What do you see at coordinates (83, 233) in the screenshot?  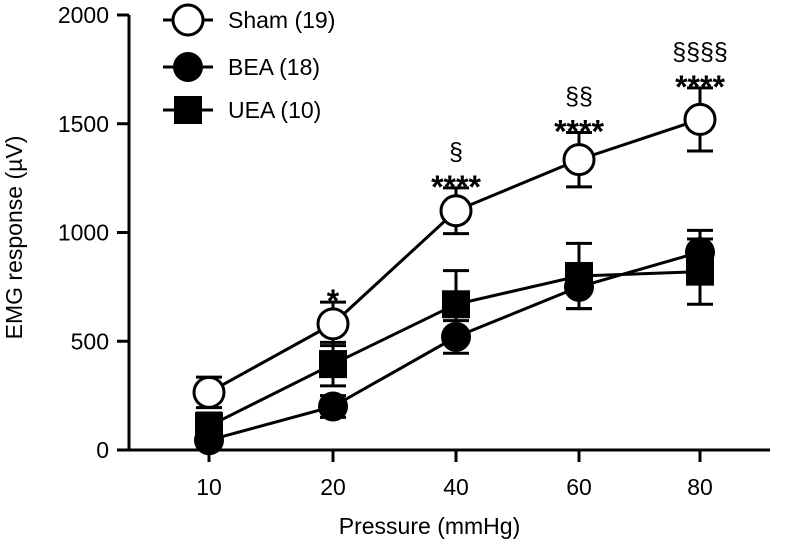 I see `y-tick-label: 1000` at bounding box center [83, 233].